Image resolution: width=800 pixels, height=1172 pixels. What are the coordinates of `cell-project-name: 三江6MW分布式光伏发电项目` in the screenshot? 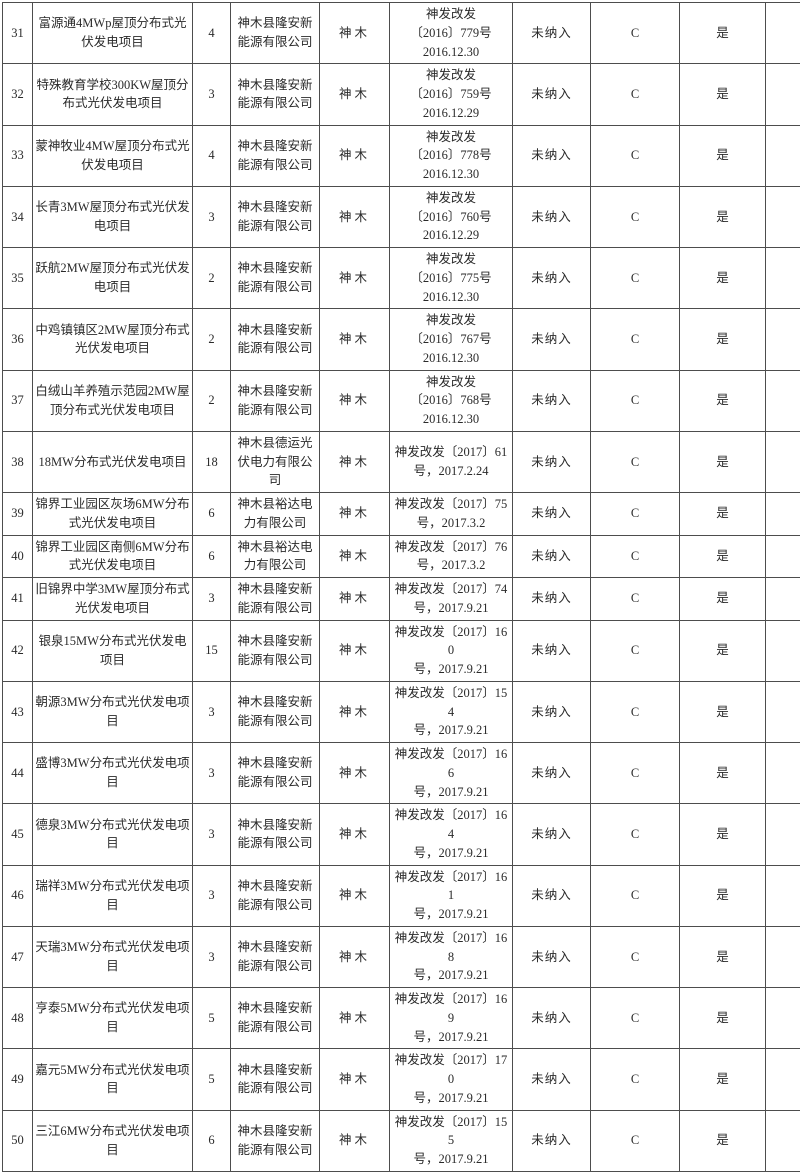 It's located at (113, 1140).